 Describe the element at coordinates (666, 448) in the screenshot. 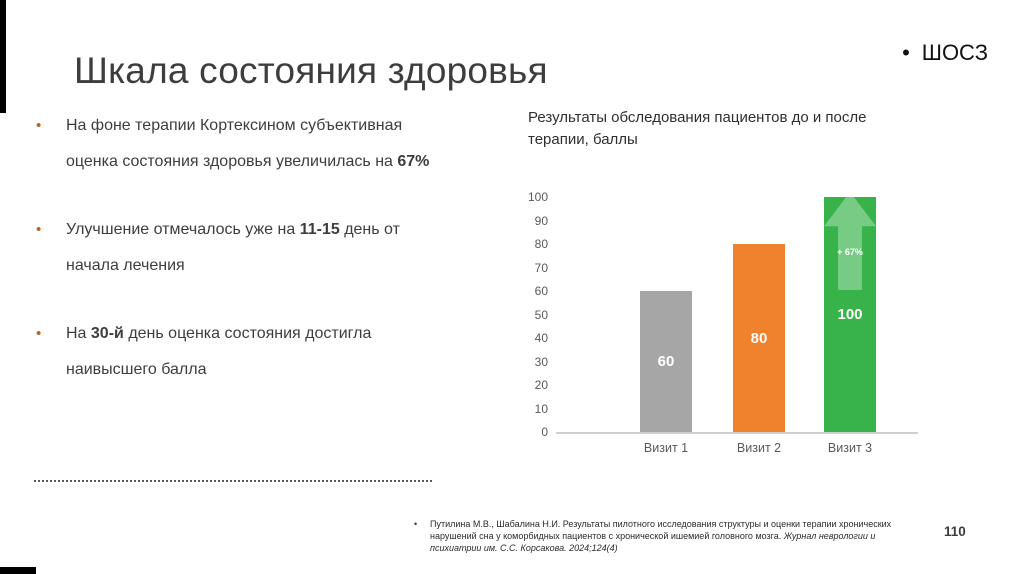

I see `x-axis-category-label: Визит 1` at that location.